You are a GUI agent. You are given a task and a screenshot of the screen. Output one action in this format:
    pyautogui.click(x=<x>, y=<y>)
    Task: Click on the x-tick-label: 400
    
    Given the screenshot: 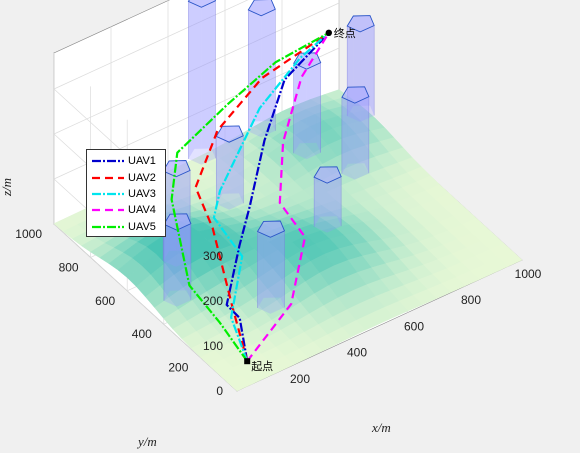 What is the action you would take?
    pyautogui.click(x=357, y=353)
    